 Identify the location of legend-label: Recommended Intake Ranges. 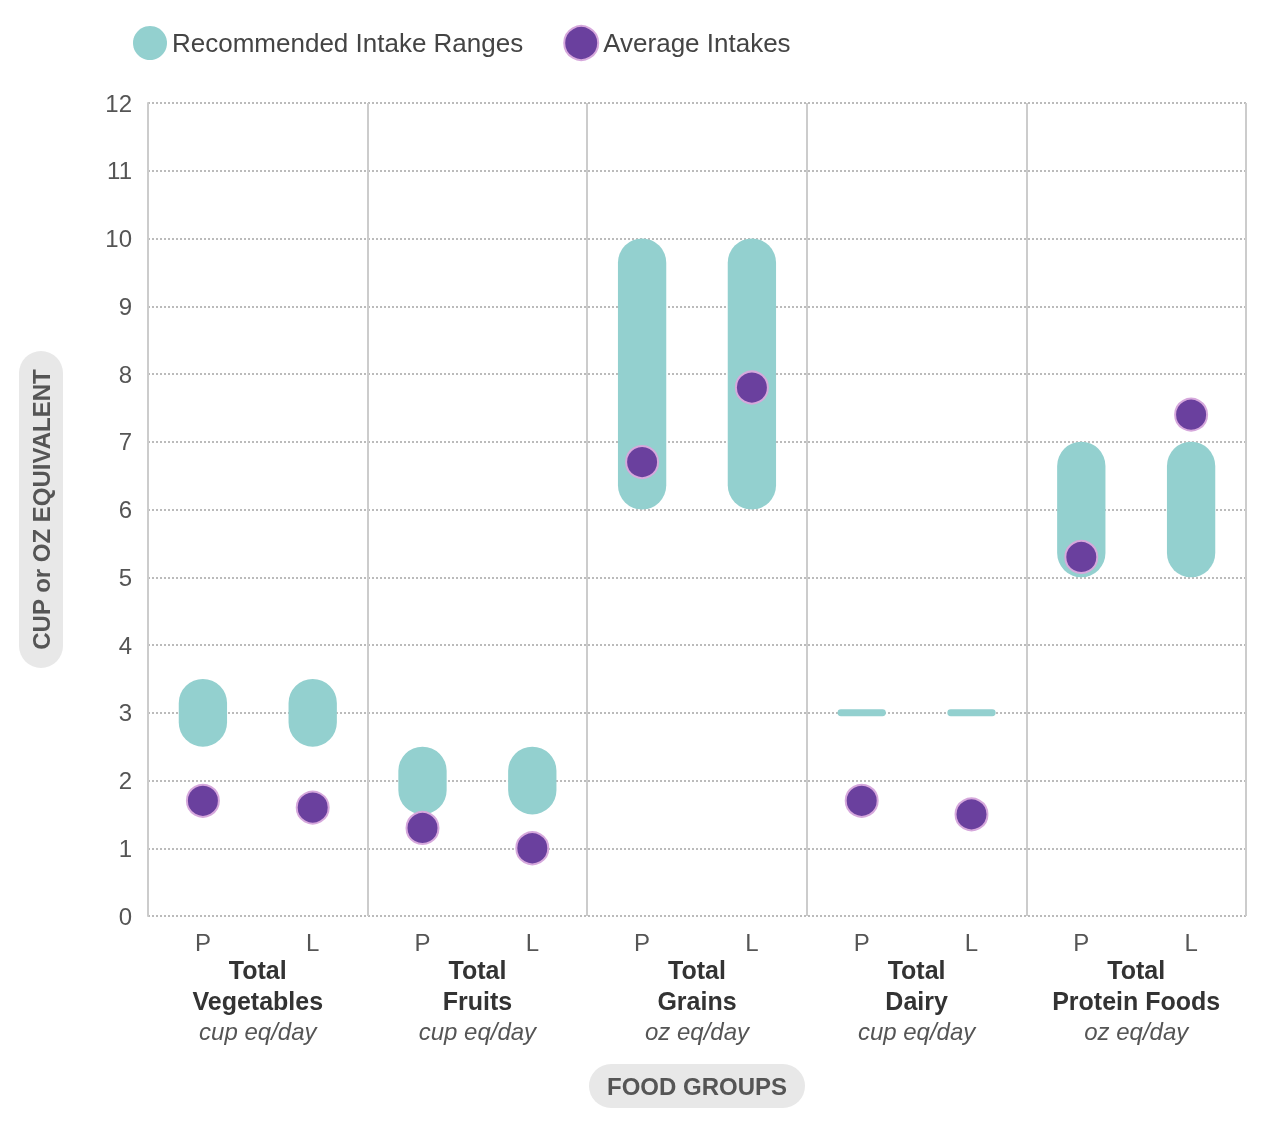
(348, 43).